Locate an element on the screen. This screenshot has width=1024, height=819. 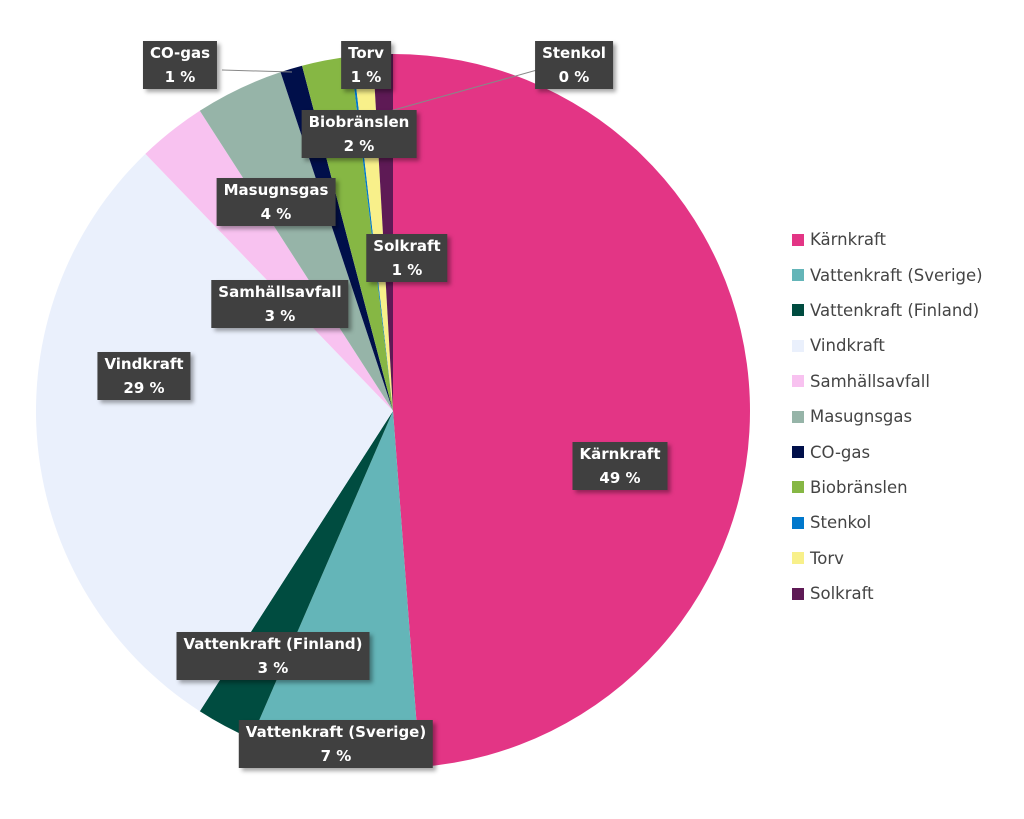
legend-item: Vattenkraft (Sverige) is located at coordinates (887, 274).